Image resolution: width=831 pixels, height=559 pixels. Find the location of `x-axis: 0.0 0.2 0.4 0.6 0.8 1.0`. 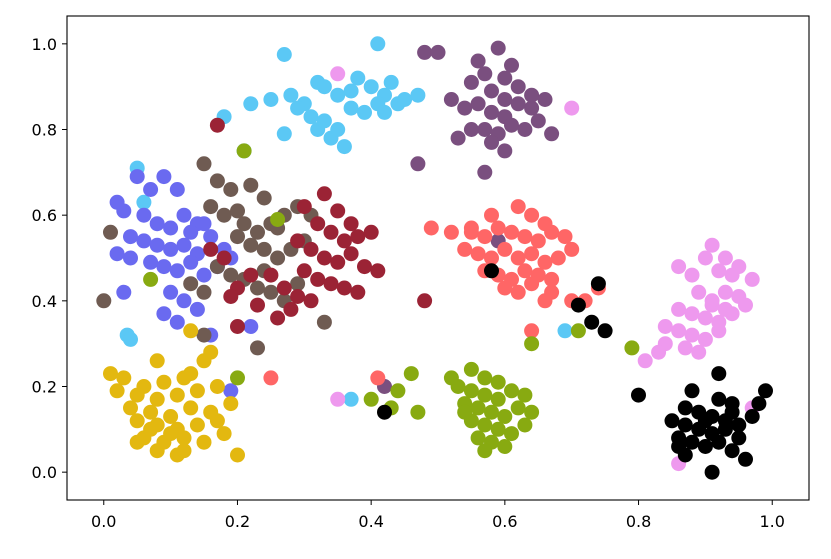

x-axis: 0.0 0.2 0.4 0.6 0.8 1.0 is located at coordinates (438, 515).